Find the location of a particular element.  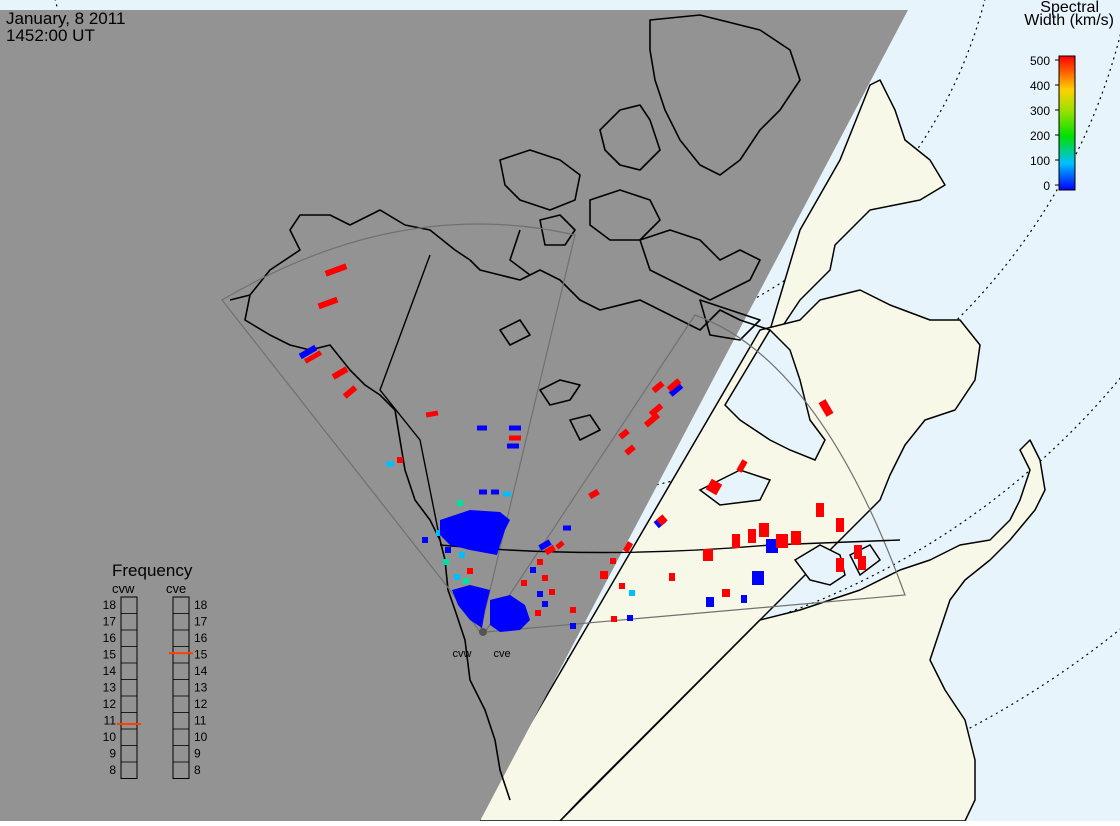

frequency-scale-left: 13 is located at coordinates (110, 688).